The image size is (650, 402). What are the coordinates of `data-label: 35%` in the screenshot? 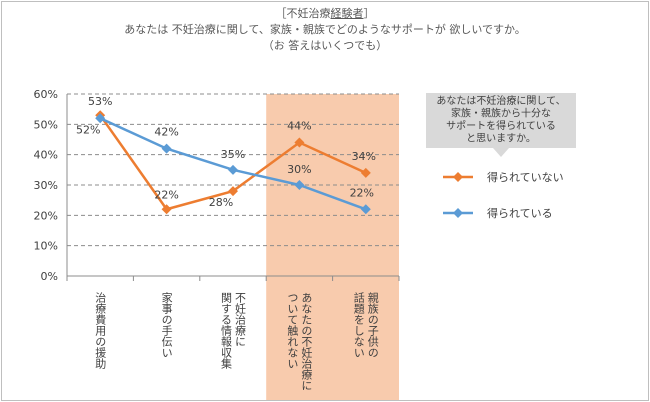 It's located at (233, 154).